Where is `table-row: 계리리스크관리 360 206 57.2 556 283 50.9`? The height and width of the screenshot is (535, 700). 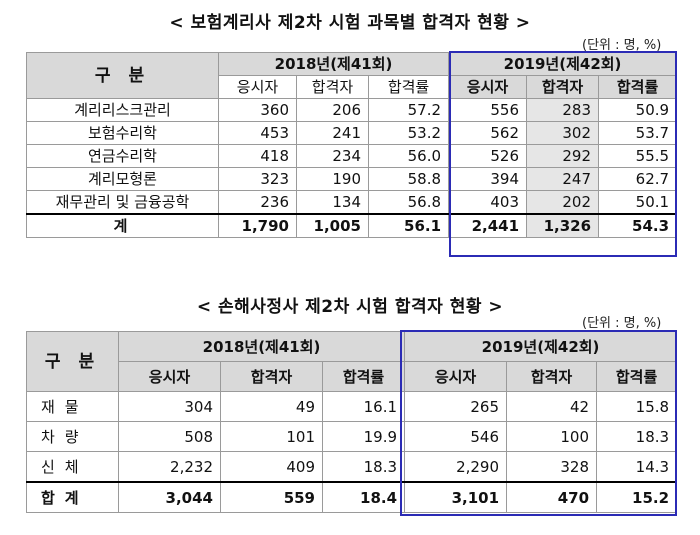
table-row: 계리리스크관리 360 206 57.2 556 283 50.9 is located at coordinates (352, 110).